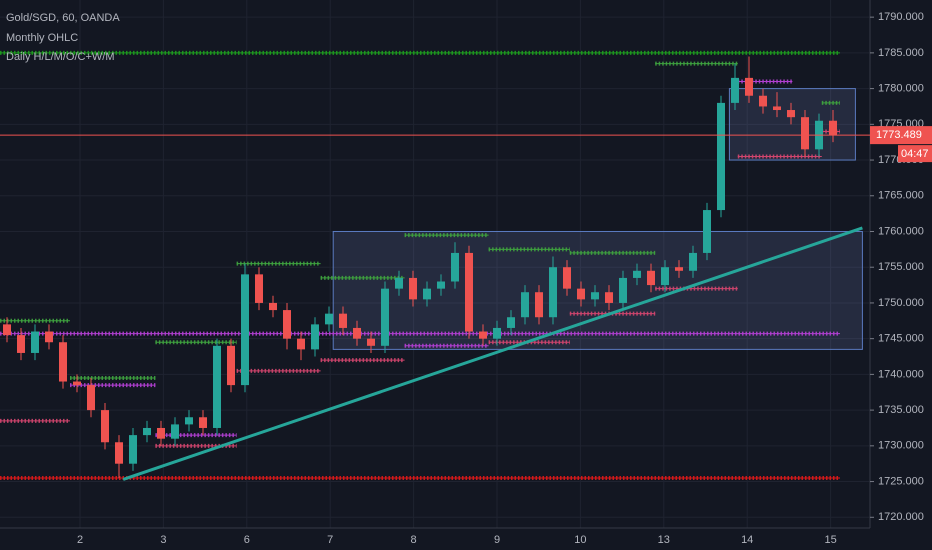 The width and height of the screenshot is (932, 550). I want to click on x-tick-label: 15, so click(830, 540).